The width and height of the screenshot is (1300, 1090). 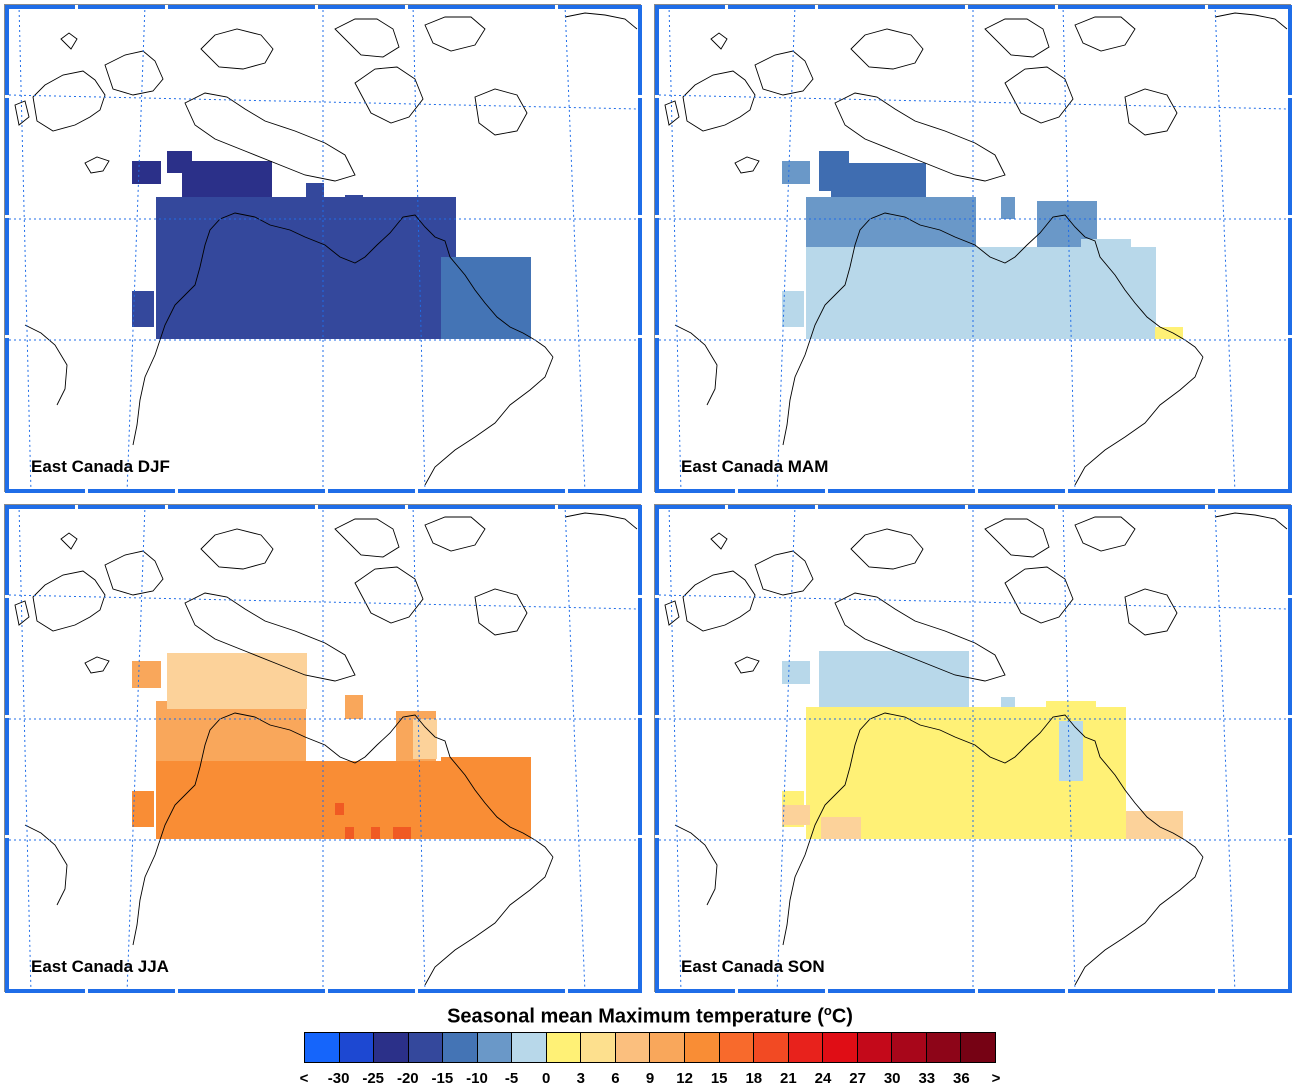 I want to click on colorbar-tick-label: 12, so click(x=684, y=1078).